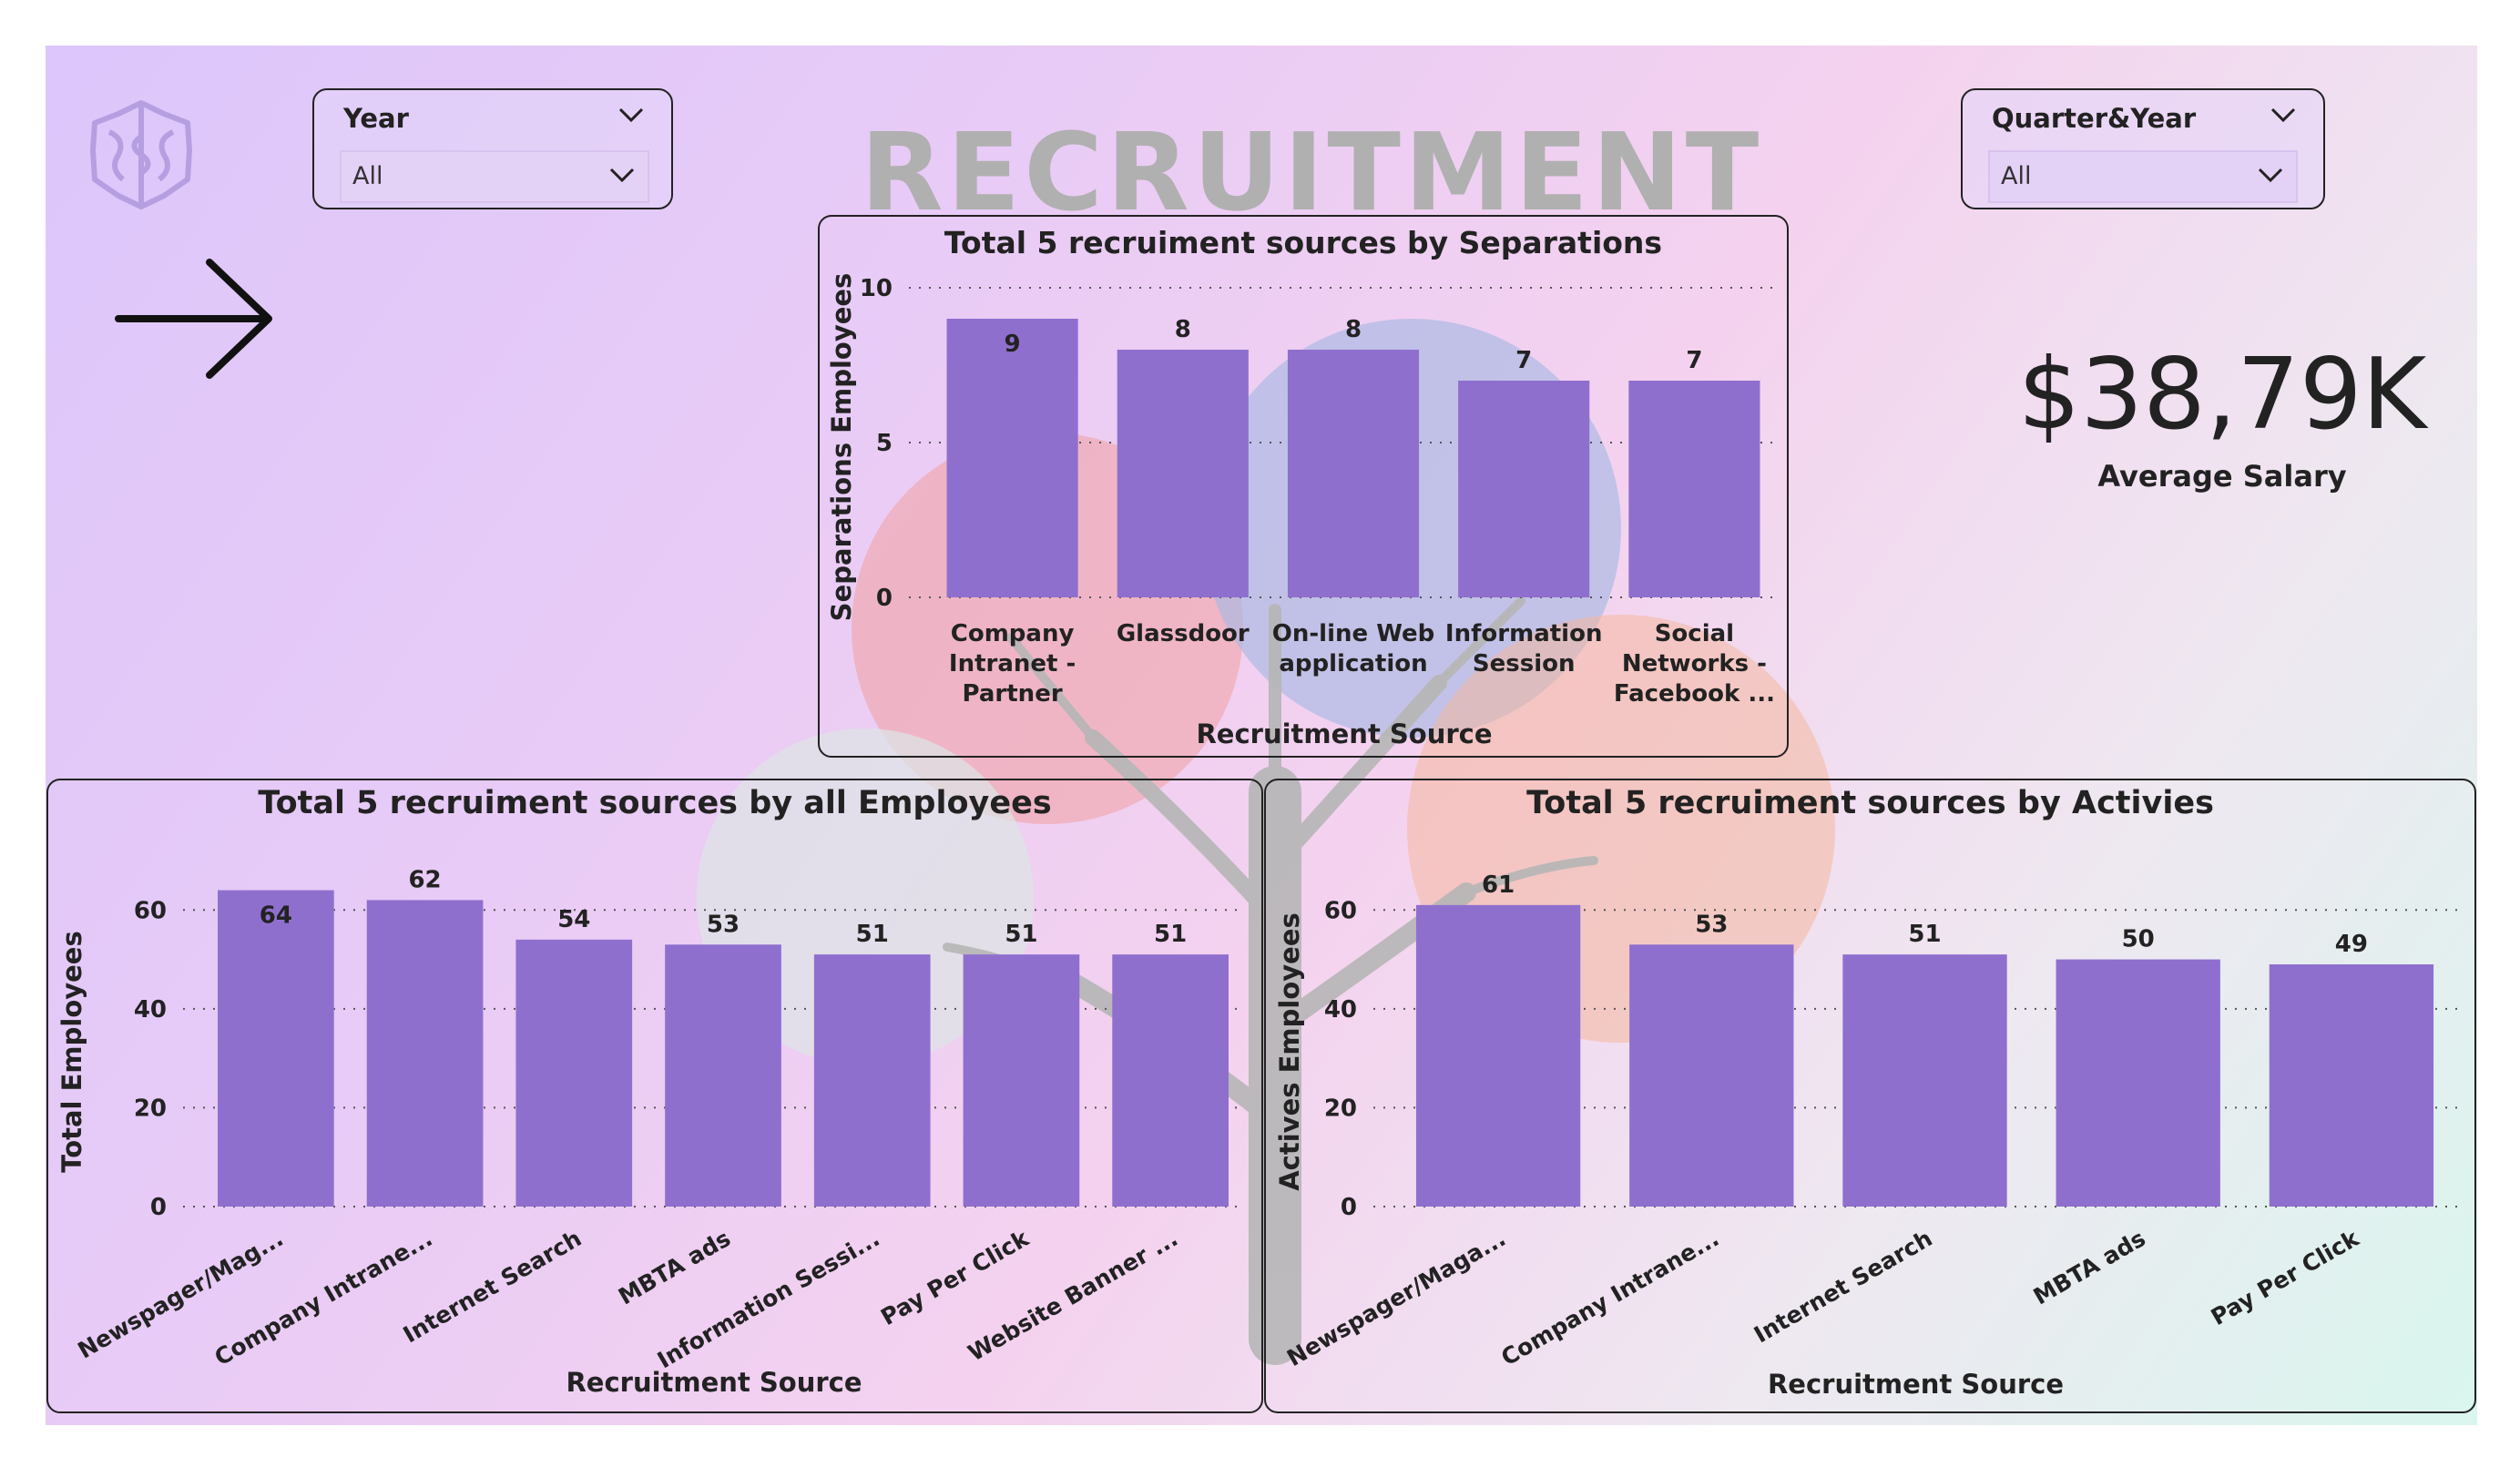 This screenshot has height=1457, width=2520. Describe the element at coordinates (2351, 945) in the screenshot. I see `data-label: 49` at that location.